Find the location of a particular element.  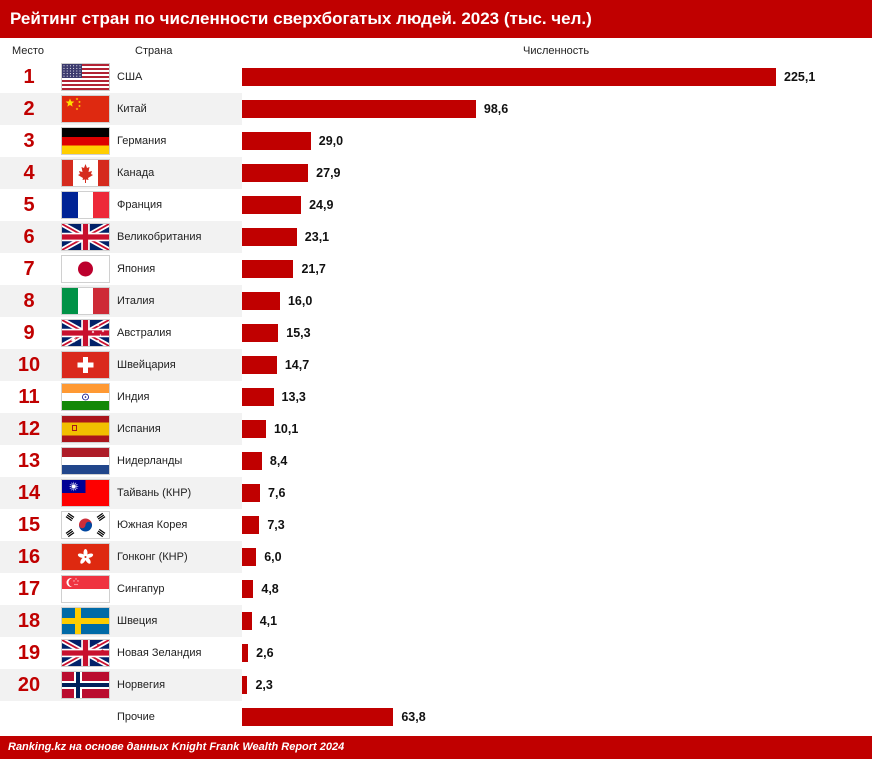

taiwan-flag-icon is located at coordinates (85, 493).